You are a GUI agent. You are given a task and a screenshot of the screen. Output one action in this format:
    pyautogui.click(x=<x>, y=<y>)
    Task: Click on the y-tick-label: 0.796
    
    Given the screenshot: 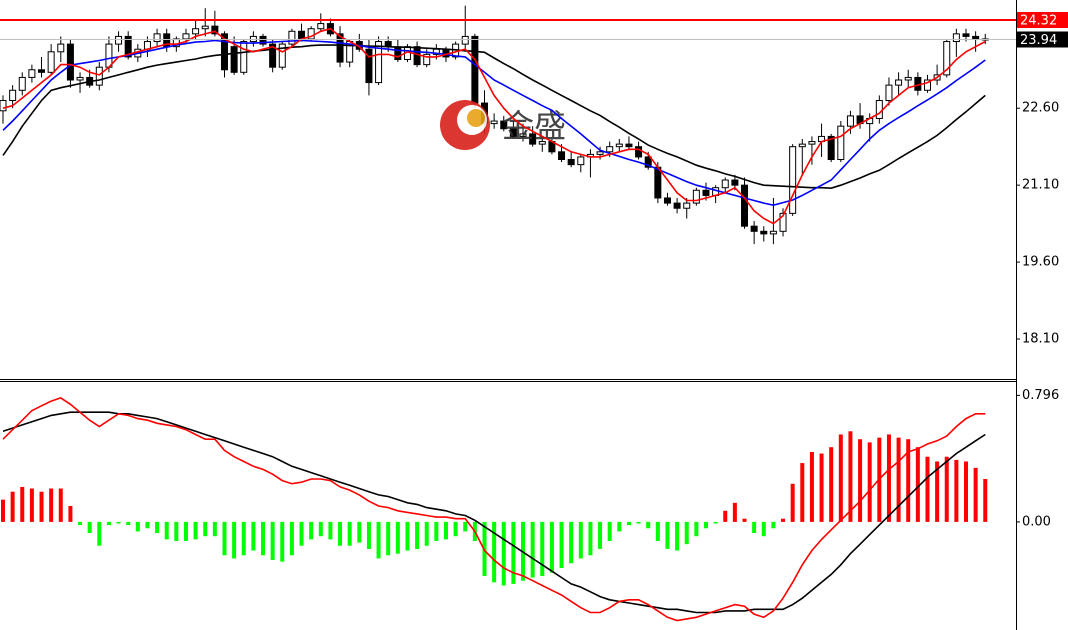 What is the action you would take?
    pyautogui.click(x=1040, y=395)
    